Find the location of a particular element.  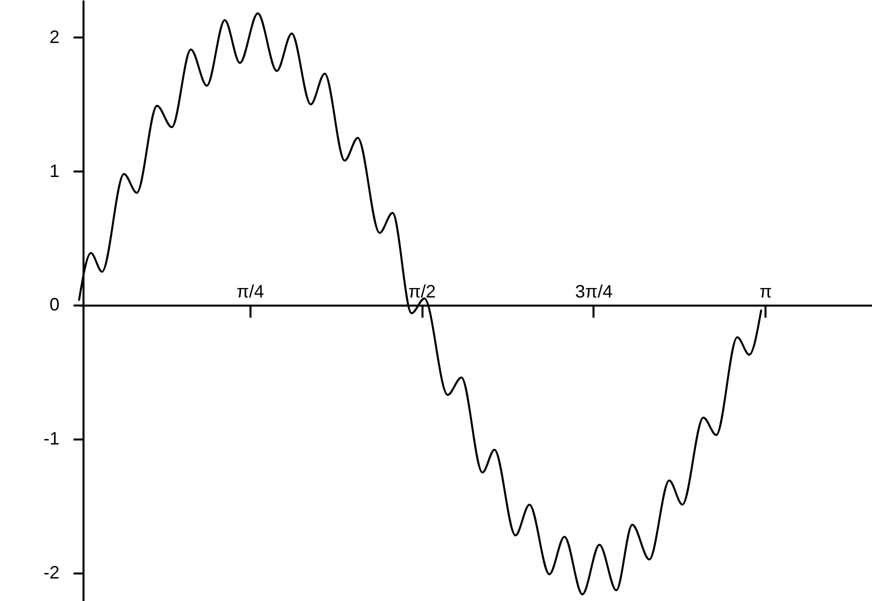

x-tick-label: 3π/4 is located at coordinates (594, 292).